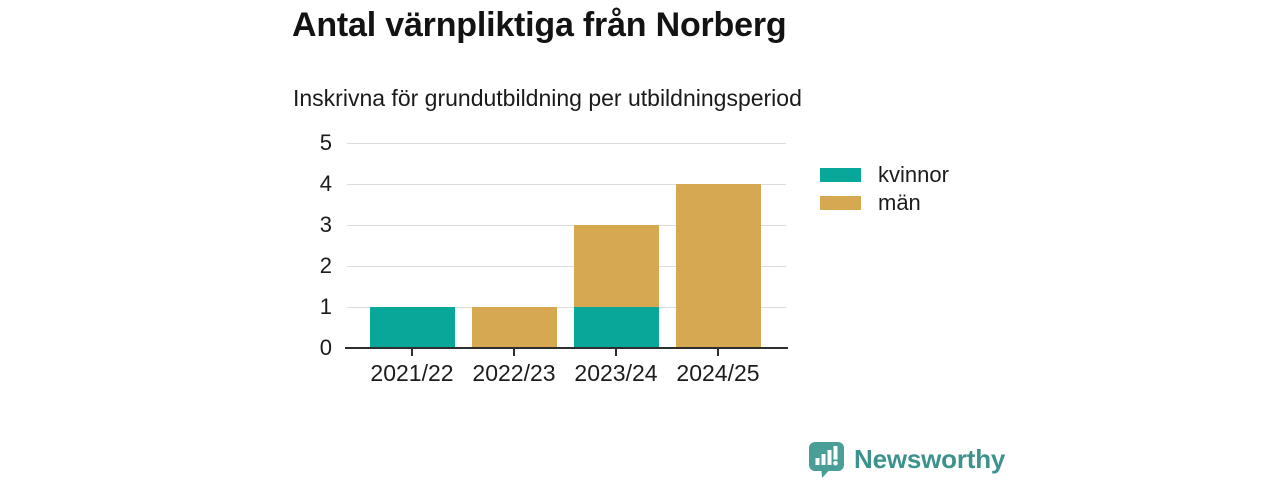 The width and height of the screenshot is (1280, 480). I want to click on newsworthy-logo-icon, so click(826, 460).